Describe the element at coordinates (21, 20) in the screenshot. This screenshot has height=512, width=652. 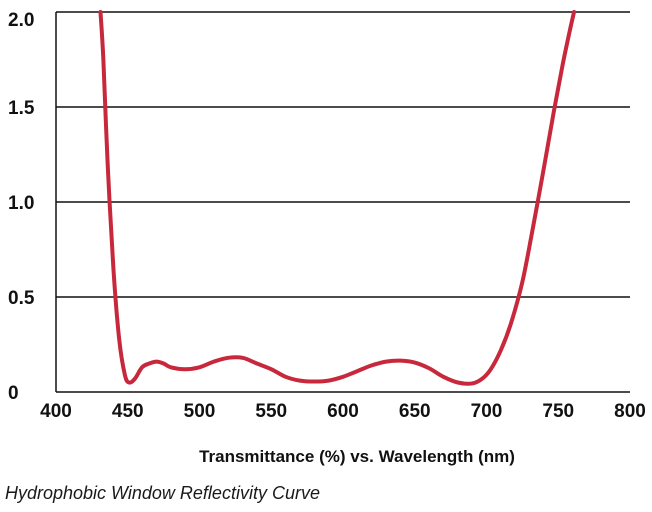
I see `y-tick-label: 2.0` at that location.